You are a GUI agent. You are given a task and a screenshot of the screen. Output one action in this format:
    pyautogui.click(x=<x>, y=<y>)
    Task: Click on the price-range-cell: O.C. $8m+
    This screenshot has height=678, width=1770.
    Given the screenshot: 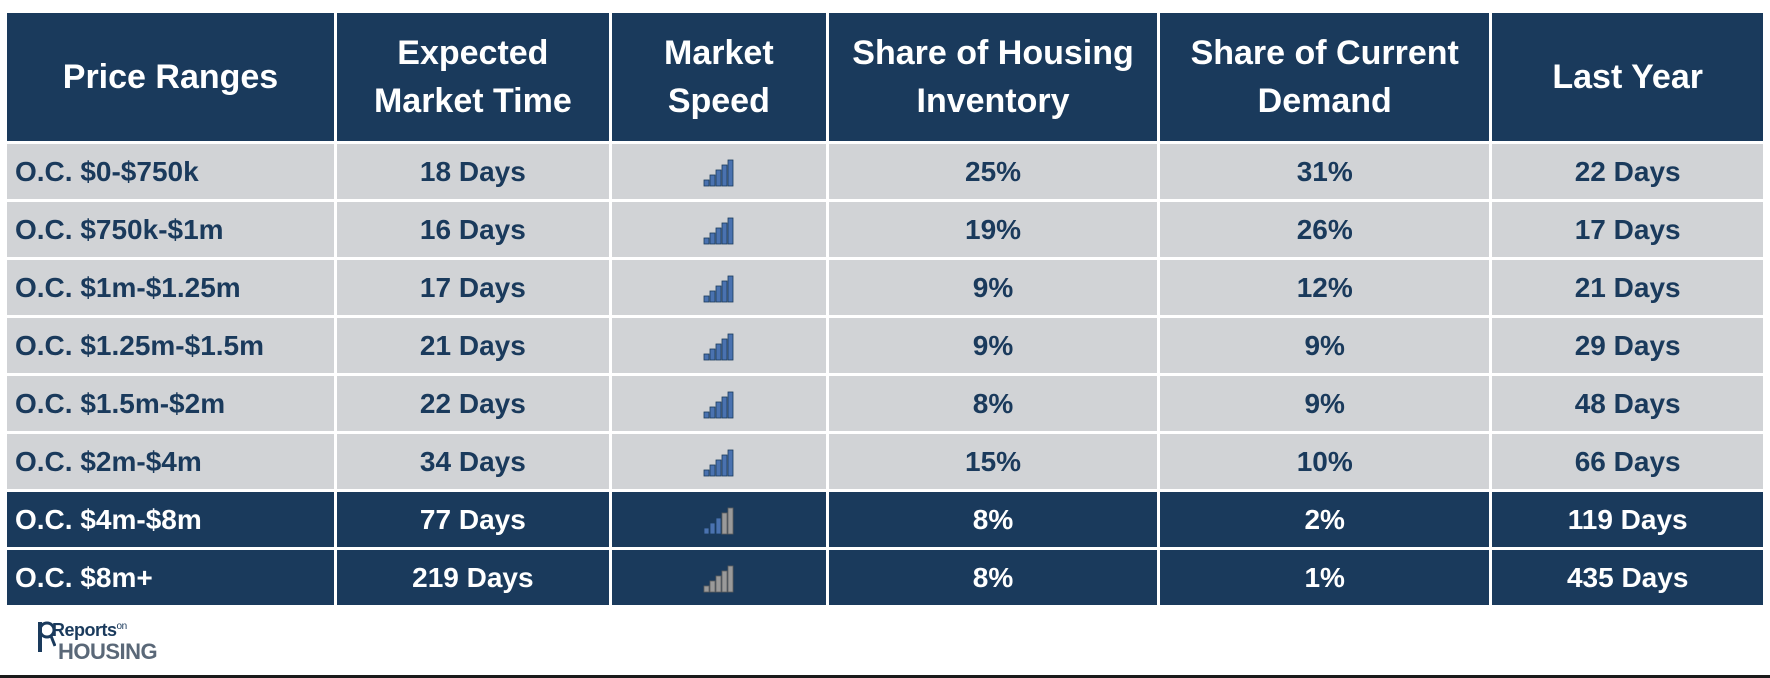 What is the action you would take?
    pyautogui.click(x=170, y=577)
    